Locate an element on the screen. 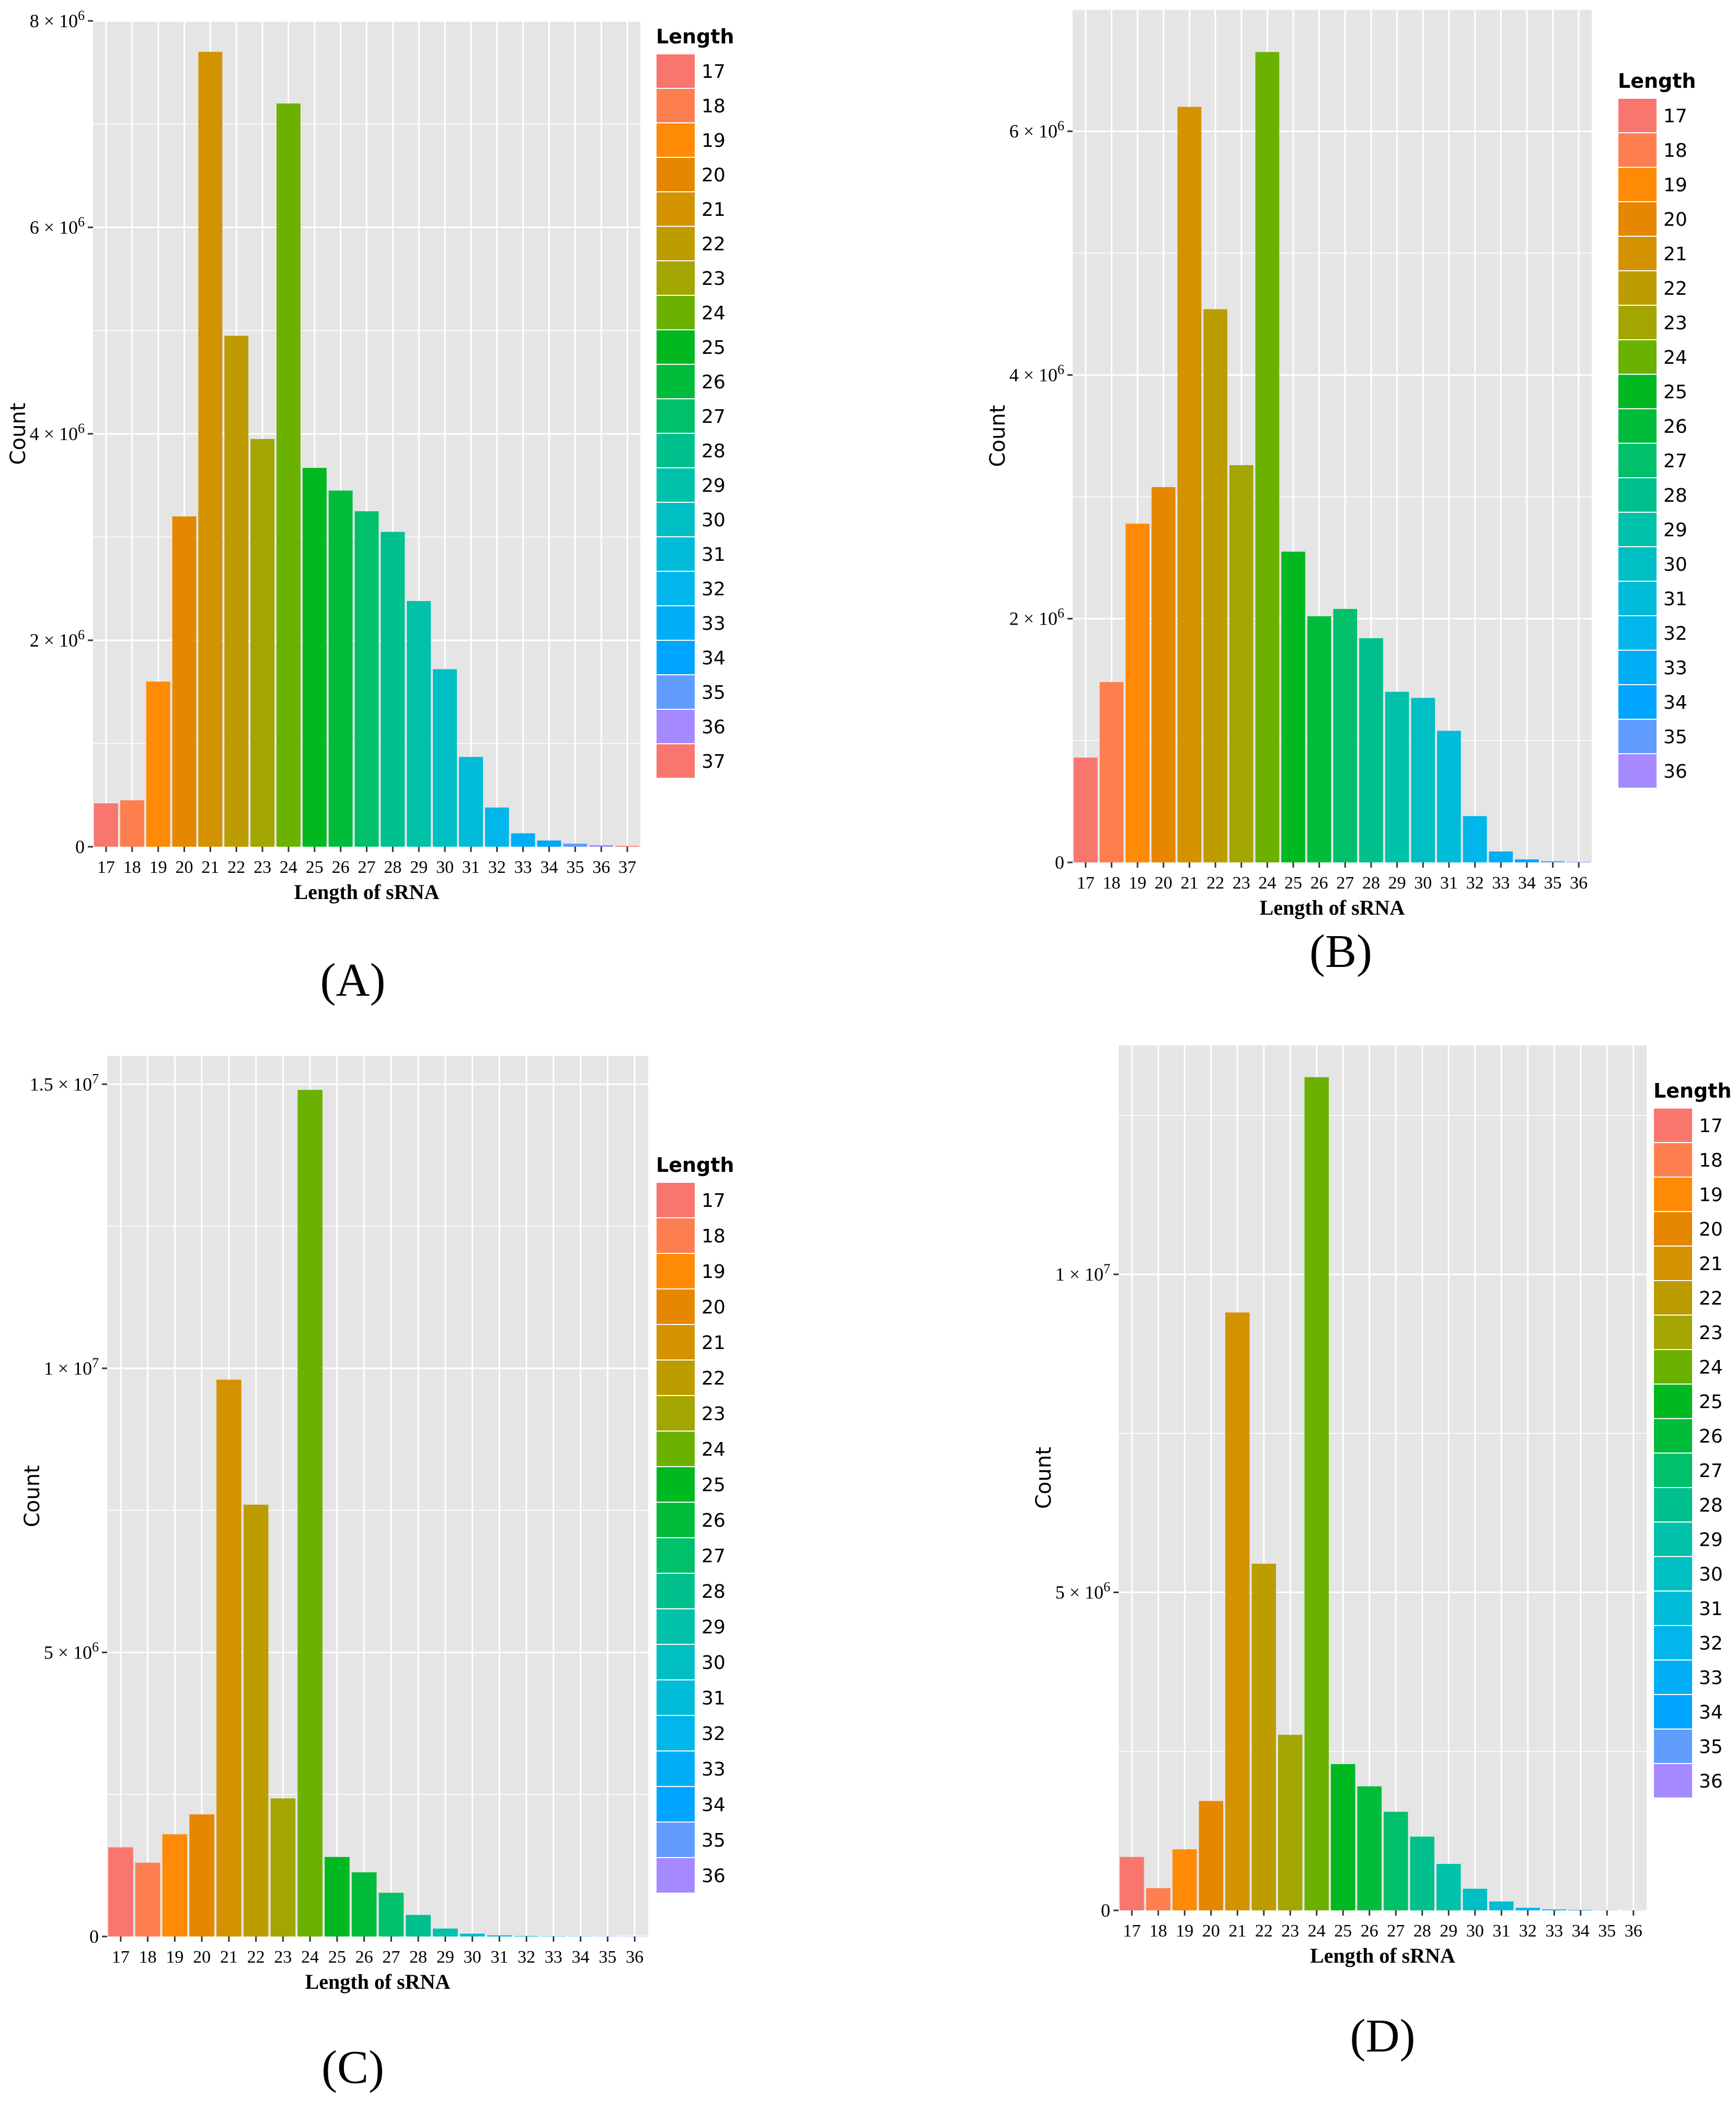  x-axis-title: Length of sRNA is located at coordinates (1332, 907).